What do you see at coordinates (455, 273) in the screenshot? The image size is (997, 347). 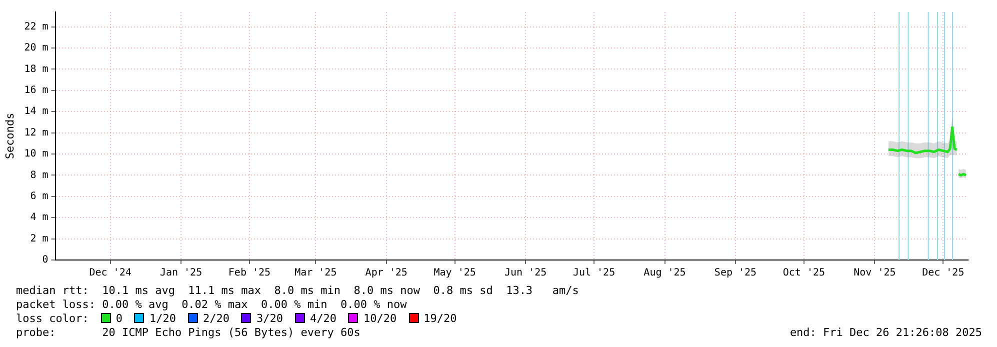 I see `x-tick-label: May '25` at bounding box center [455, 273].